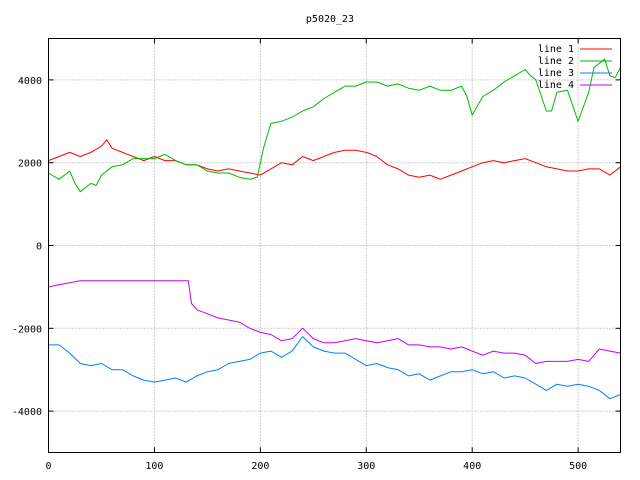 Image resolution: width=640 pixels, height=480 pixels. What do you see at coordinates (578, 466) in the screenshot?
I see `x-tick-label: 500` at bounding box center [578, 466].